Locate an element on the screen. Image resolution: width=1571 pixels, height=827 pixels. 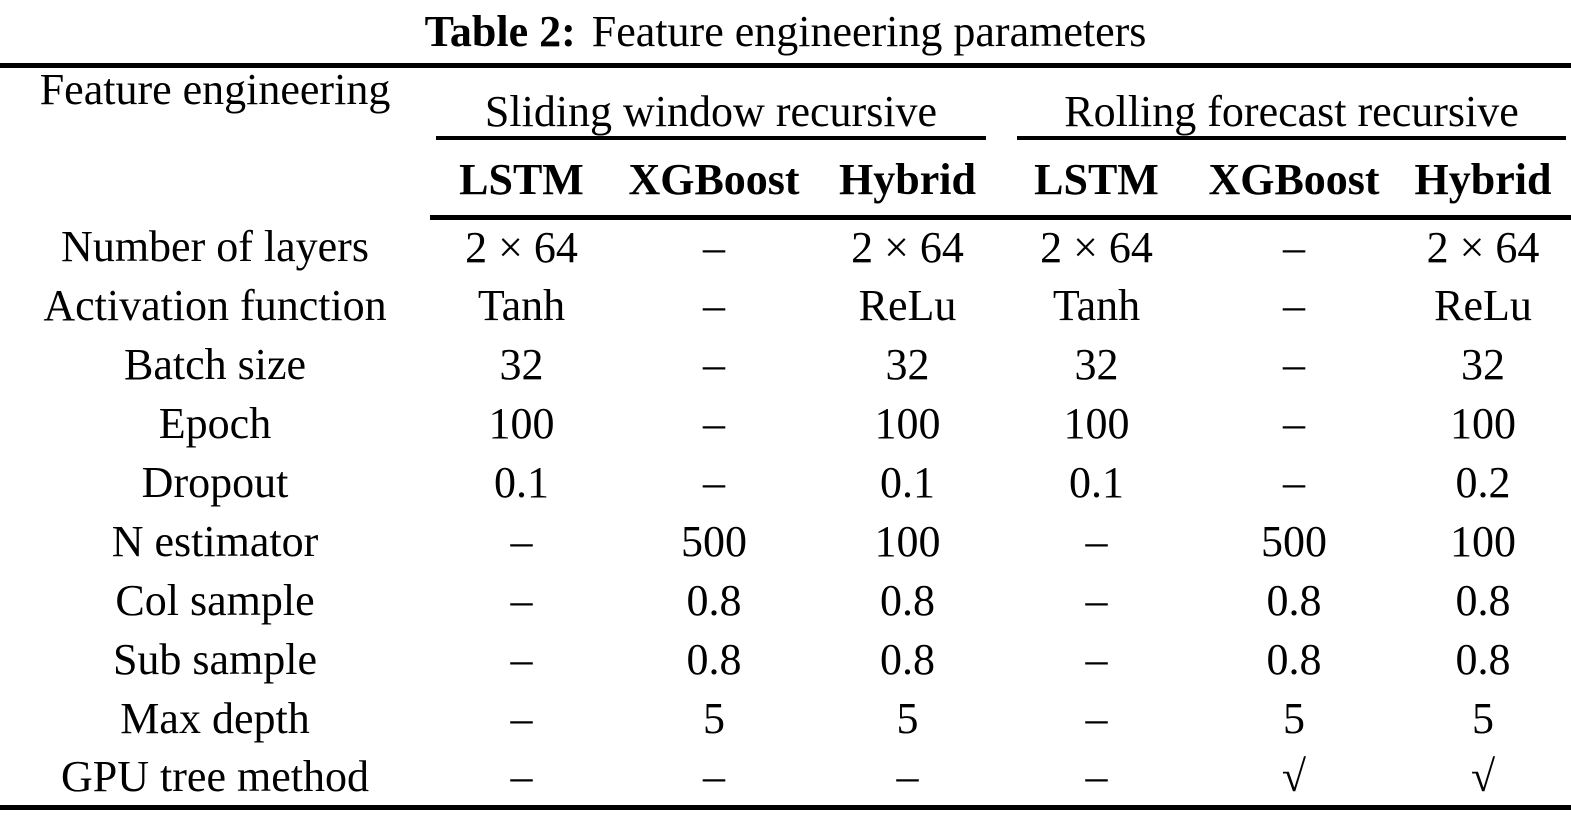
table-row: GPU tree method – – – – √ √ is located at coordinates (785, 778).